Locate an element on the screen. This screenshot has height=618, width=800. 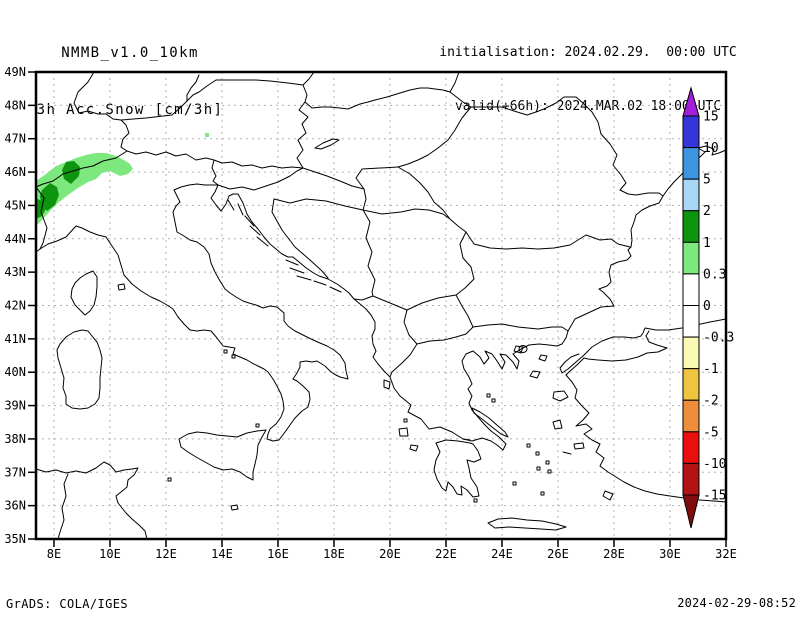
lon-tick-label: 16E is located at coordinates (278, 554).